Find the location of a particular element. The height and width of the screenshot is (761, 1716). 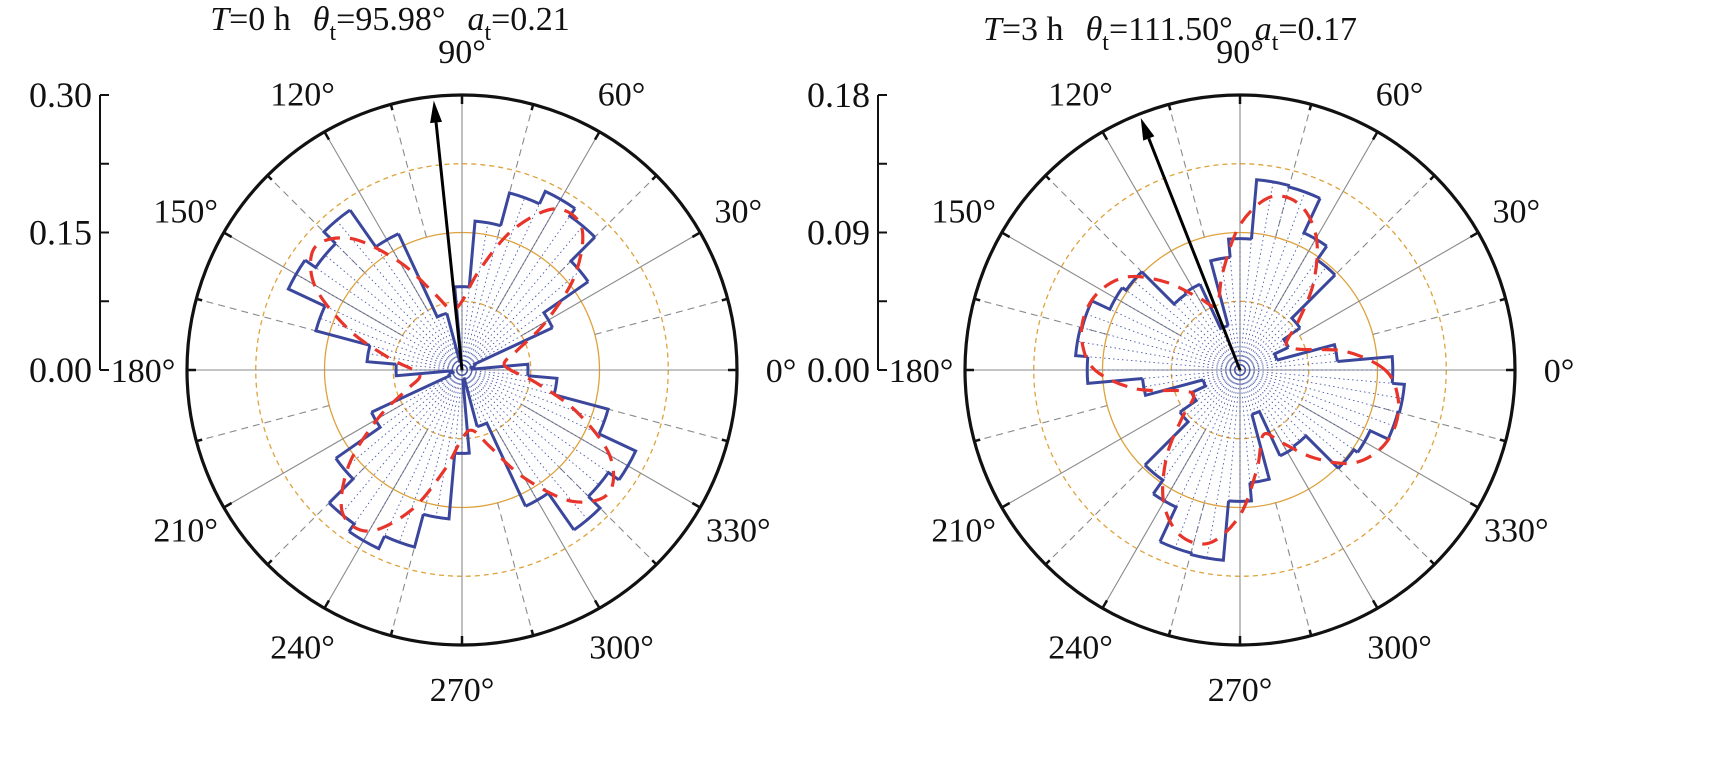

title-a-value: =0.17 is located at coordinates (1317, 29).